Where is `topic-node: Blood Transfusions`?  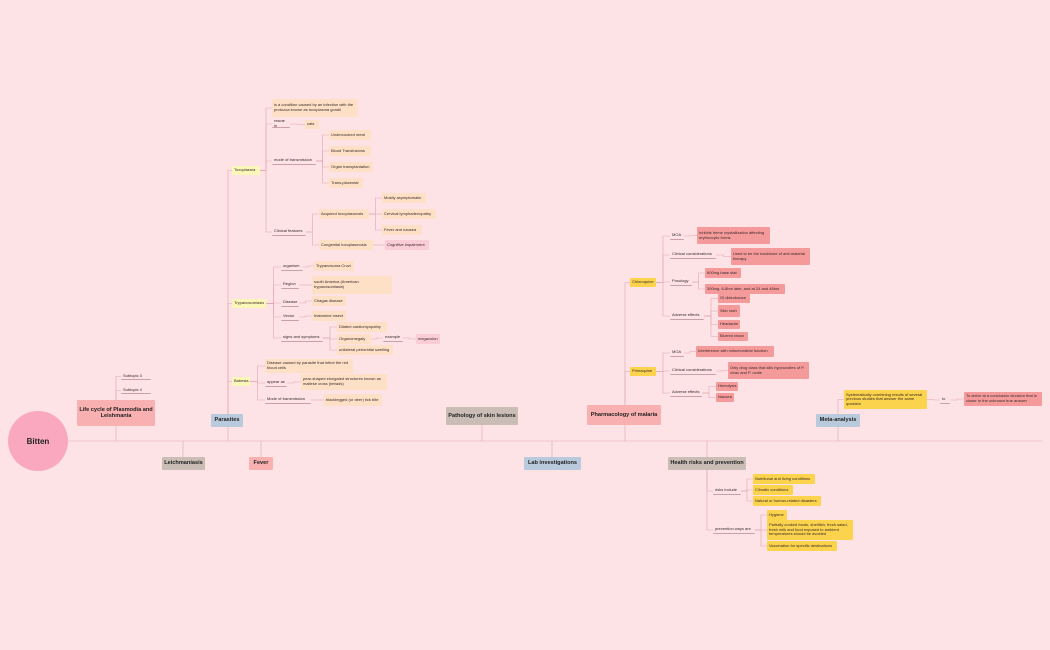 topic-node: Blood Transfusions is located at coordinates (350, 151).